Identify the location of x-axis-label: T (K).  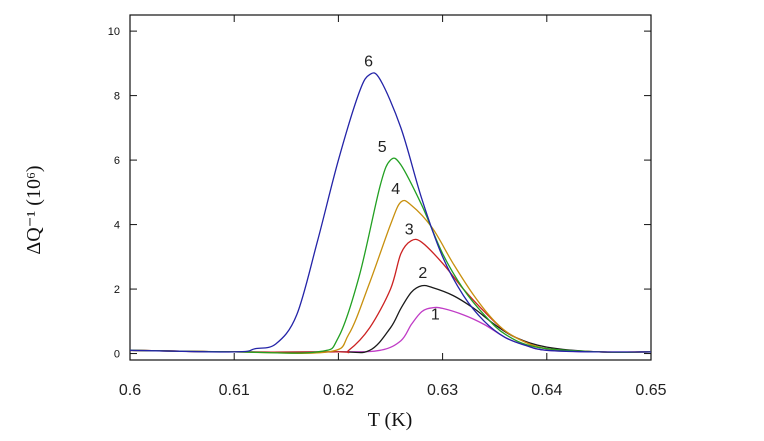
(390, 420).